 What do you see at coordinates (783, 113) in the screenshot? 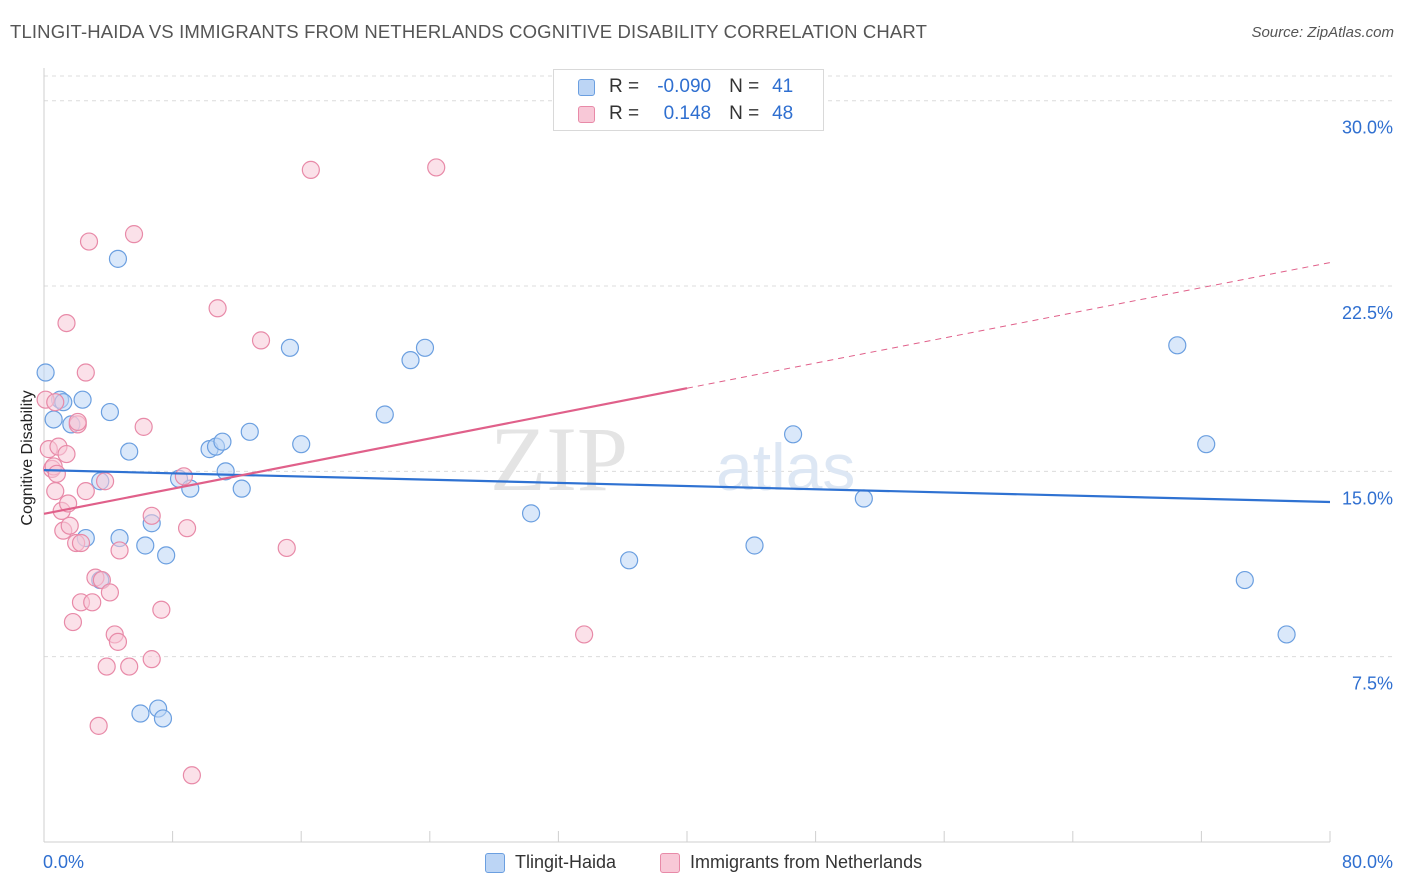
I see `n-value: 48` at bounding box center [783, 113].